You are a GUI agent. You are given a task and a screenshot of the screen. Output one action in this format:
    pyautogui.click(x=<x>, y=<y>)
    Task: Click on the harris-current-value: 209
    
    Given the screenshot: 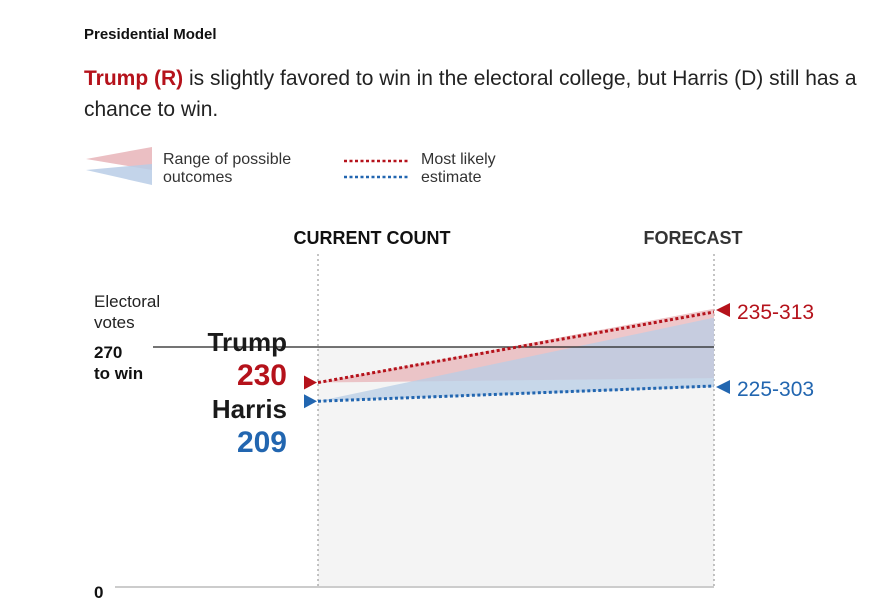 What is the action you would take?
    pyautogui.click(x=262, y=442)
    